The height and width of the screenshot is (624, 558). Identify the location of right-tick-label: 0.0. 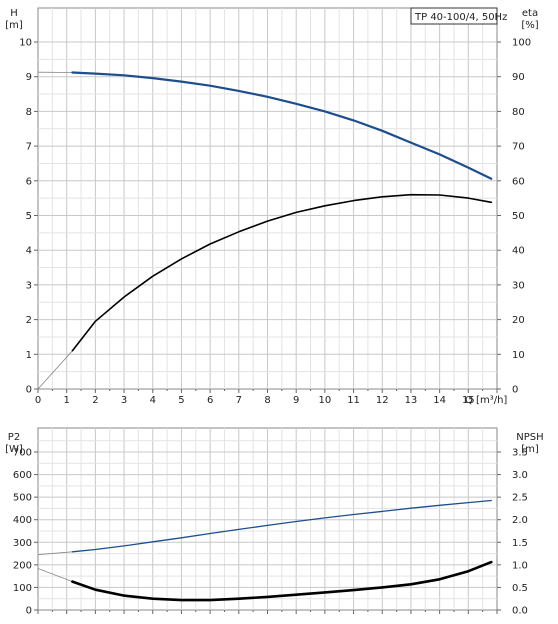
(520, 611).